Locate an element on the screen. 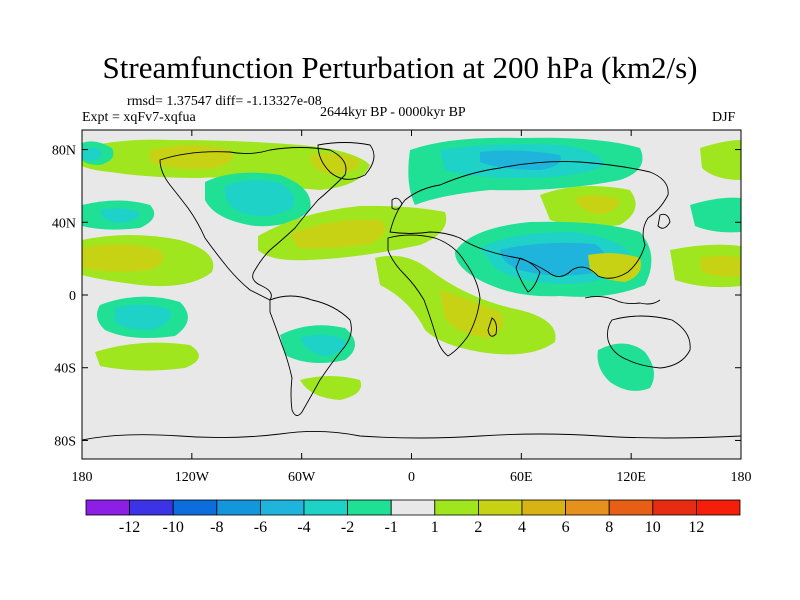  colorbar-label: -6 is located at coordinates (260, 527).